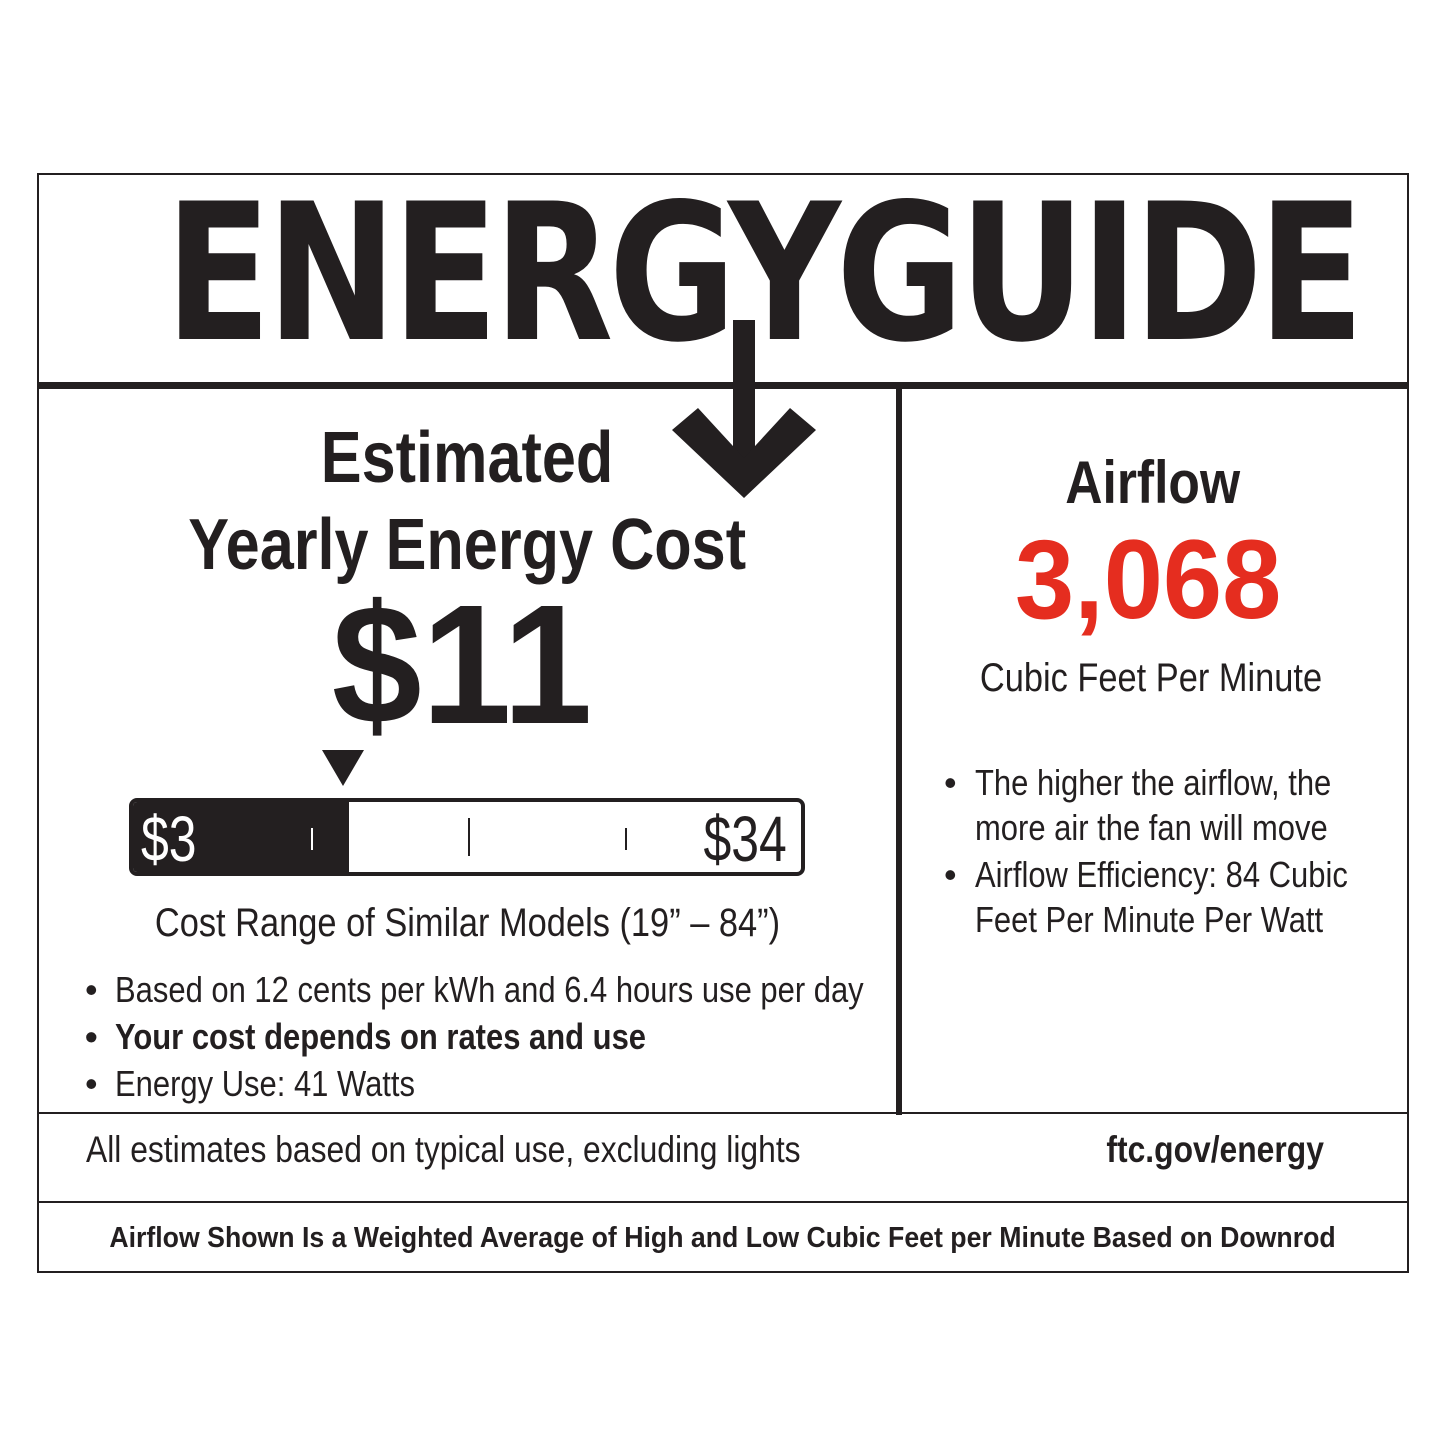 This screenshot has height=1445, width=1445. I want to click on arrow-stem, so click(744, 395).